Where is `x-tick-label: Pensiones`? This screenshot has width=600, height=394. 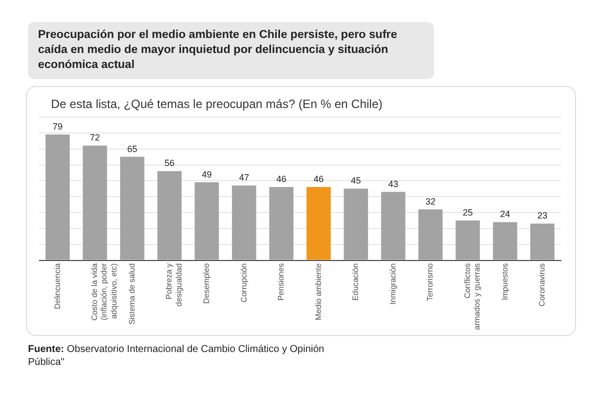
x-tick-label: Pensiones is located at coordinates (281, 282).